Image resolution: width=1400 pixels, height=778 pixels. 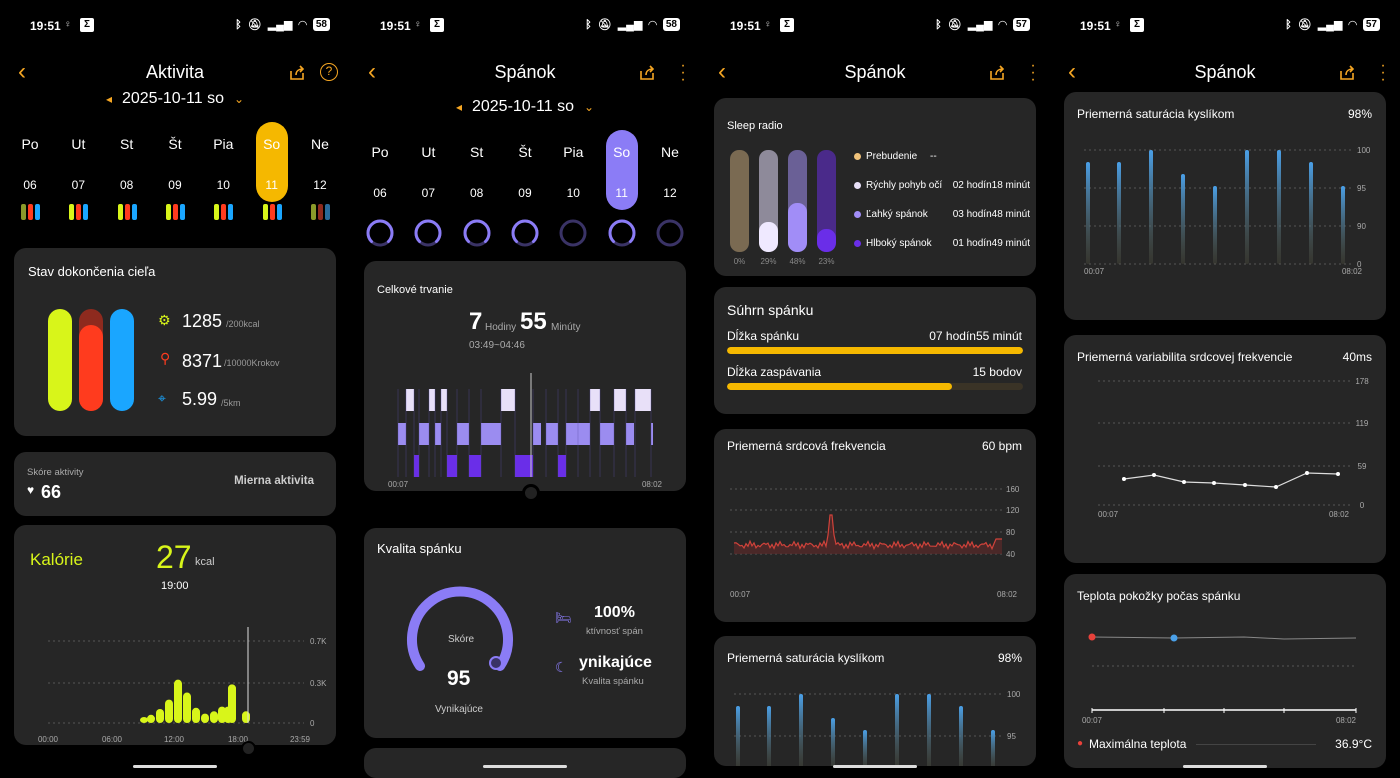 What do you see at coordinates (231, 403) in the screenshot?
I see `distance-goal: /5km` at bounding box center [231, 403].